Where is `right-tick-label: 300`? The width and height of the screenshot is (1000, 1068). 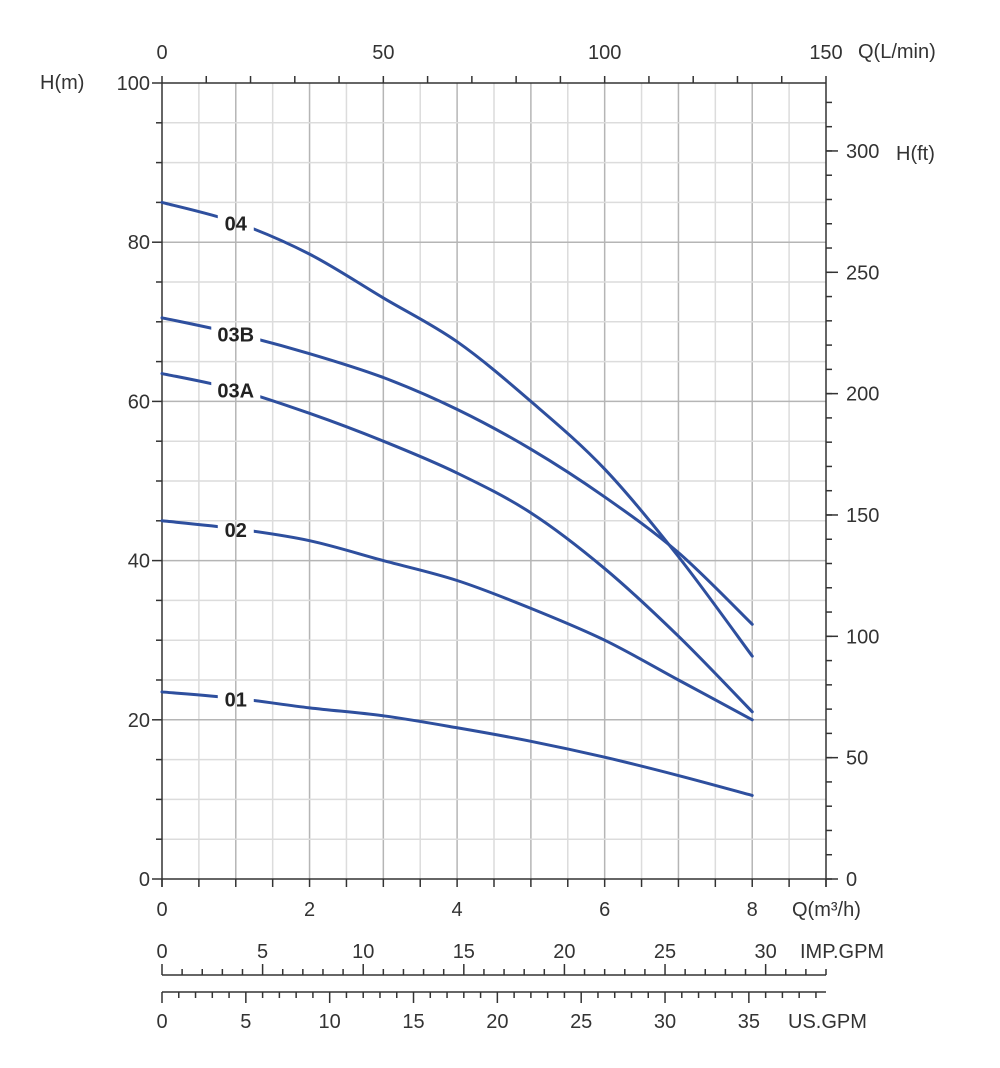 right-tick-label: 300 is located at coordinates (862, 152).